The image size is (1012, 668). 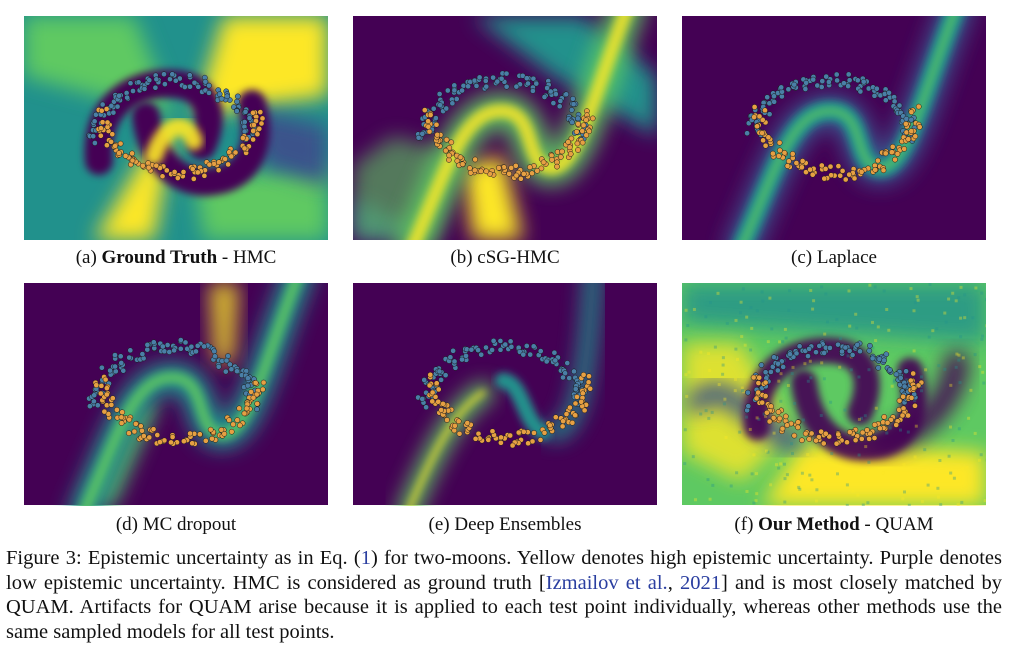 What do you see at coordinates (129, 524) in the screenshot?
I see `subcaption-d-prefix: (d)` at bounding box center [129, 524].